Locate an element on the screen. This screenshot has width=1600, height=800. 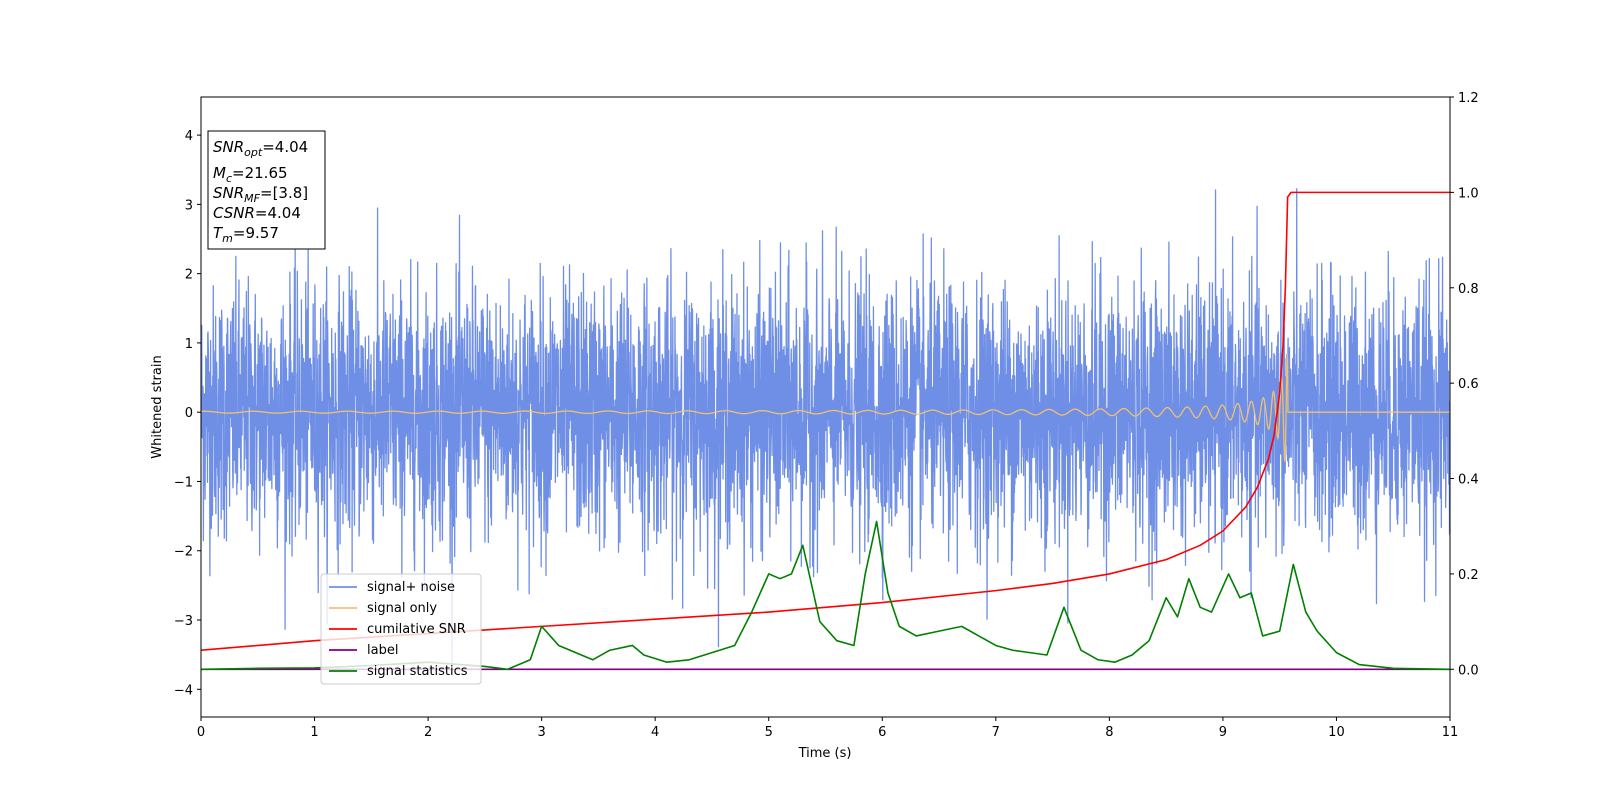
legend-label: label is located at coordinates (382, 650).